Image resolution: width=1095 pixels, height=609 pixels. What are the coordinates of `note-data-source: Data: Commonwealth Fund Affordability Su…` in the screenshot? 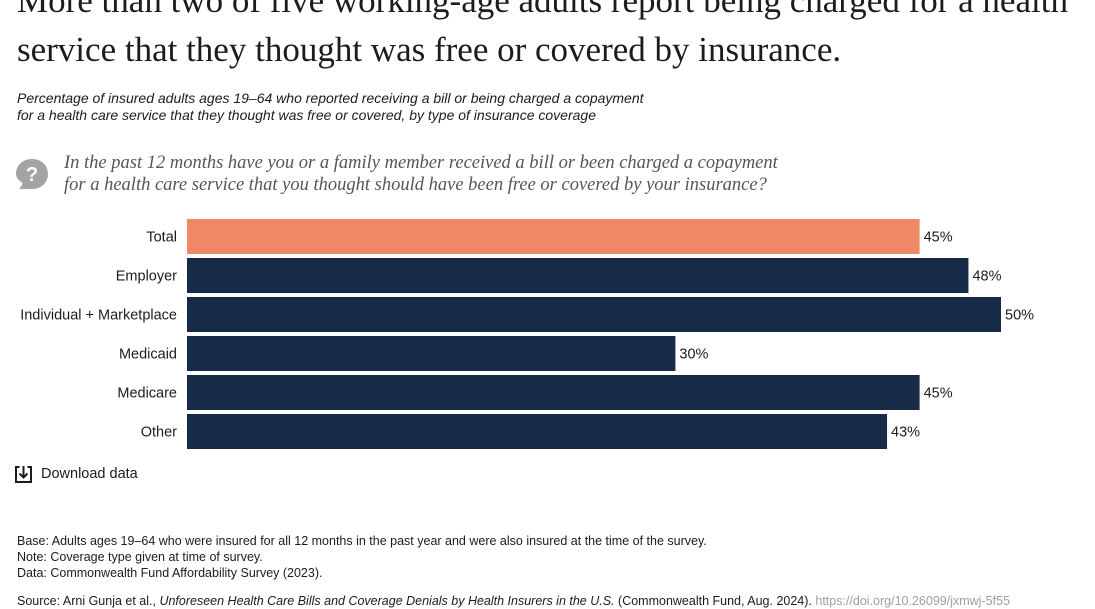 It's located at (170, 573).